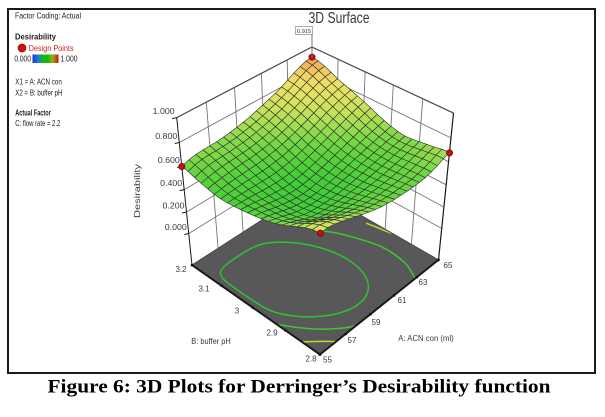 The width and height of the screenshot is (605, 417). What do you see at coordinates (339, 18) in the screenshot?
I see `svg-text: 3D Surface` at bounding box center [339, 18].